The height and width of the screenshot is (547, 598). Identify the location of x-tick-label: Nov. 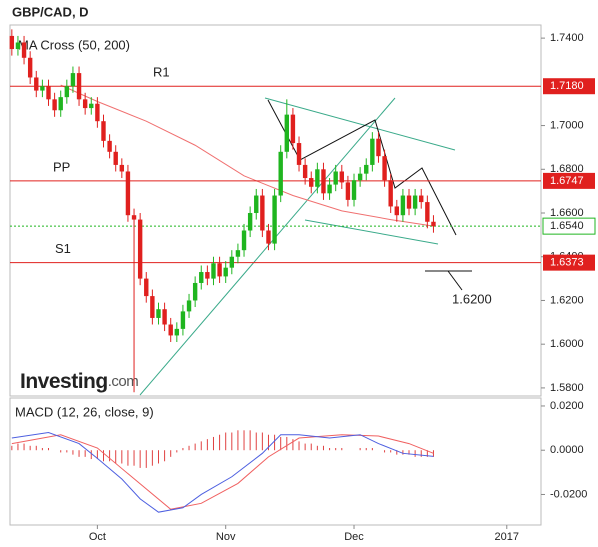
(226, 537).